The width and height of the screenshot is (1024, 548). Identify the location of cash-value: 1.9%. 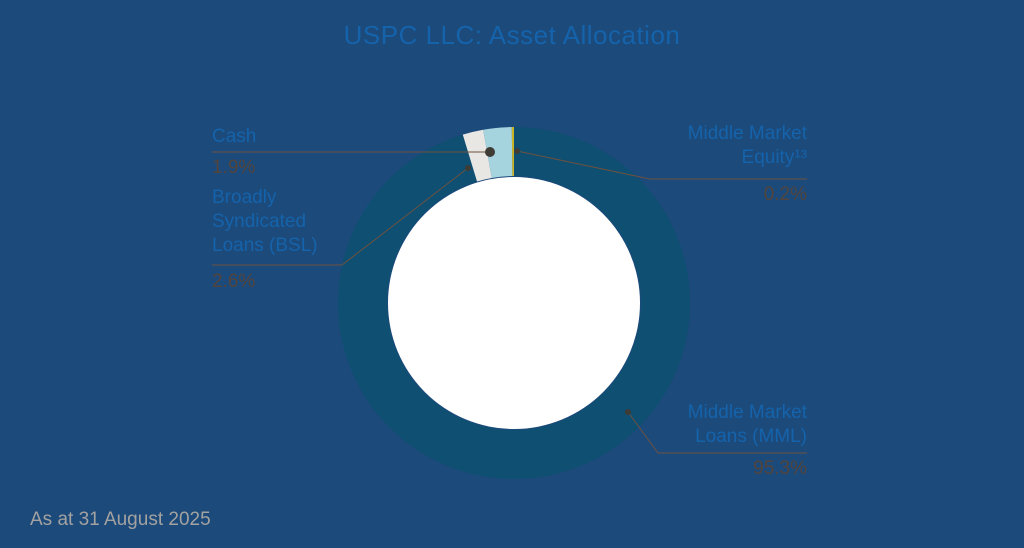
(234, 167).